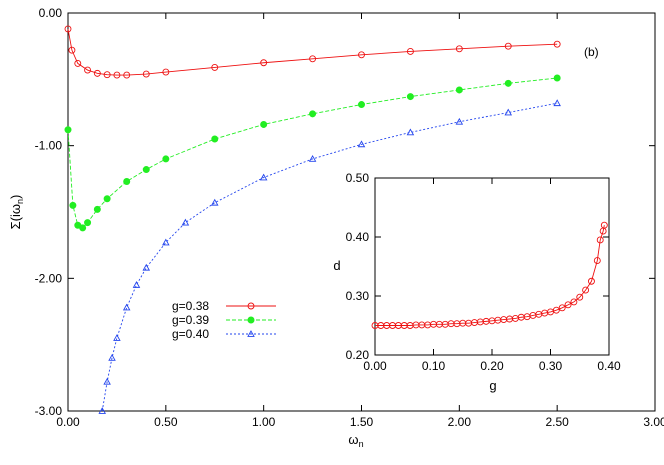  I want to click on x-axis-title: ωn, so click(355, 440).